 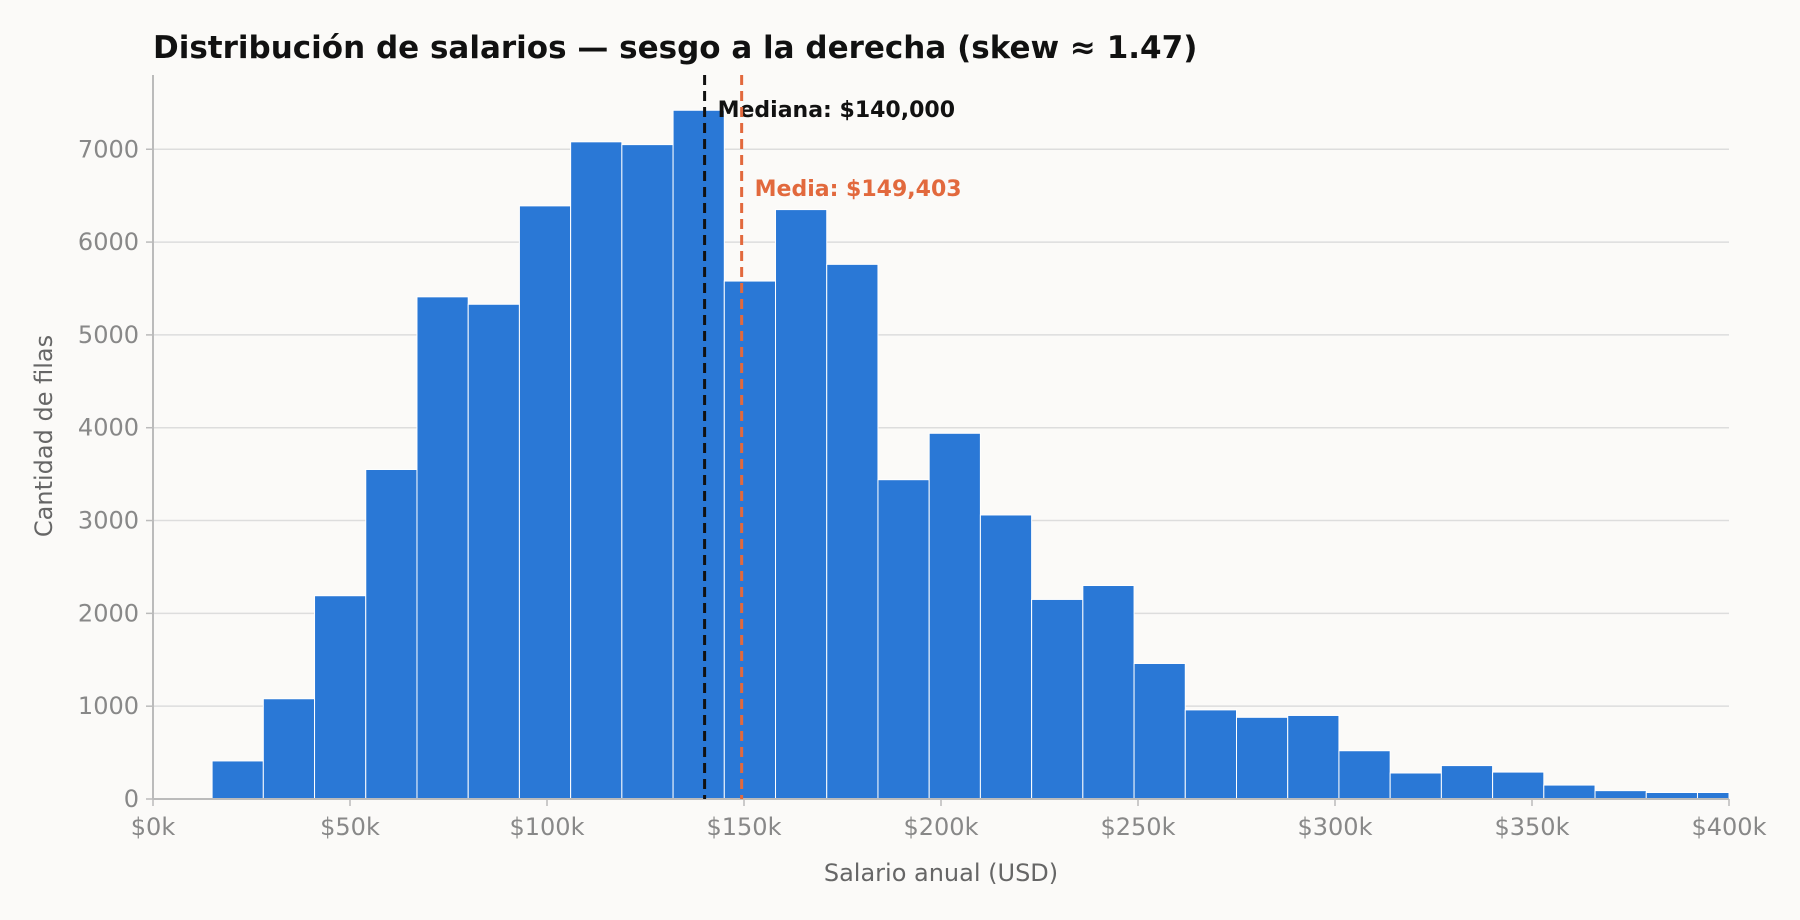 I want to click on y-tick-label: 3000, so click(x=108, y=521).